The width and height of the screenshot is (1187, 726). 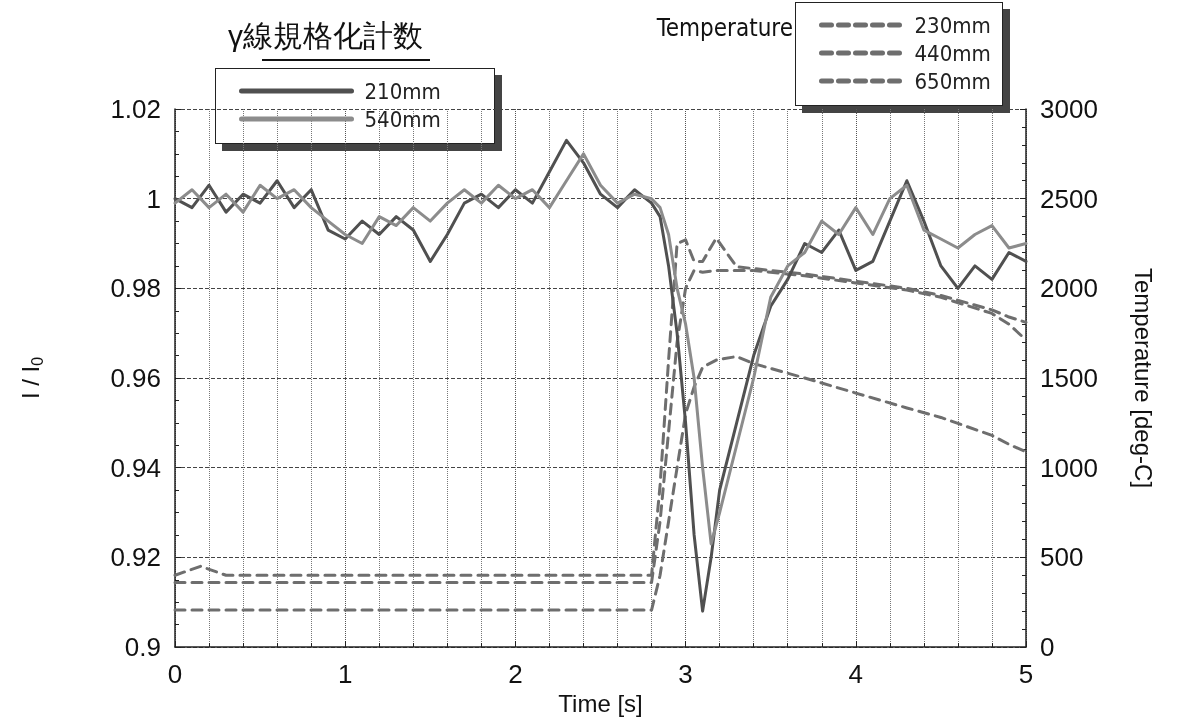 What do you see at coordinates (1069, 109) in the screenshot?
I see `y2-tick-label: 3000` at bounding box center [1069, 109].